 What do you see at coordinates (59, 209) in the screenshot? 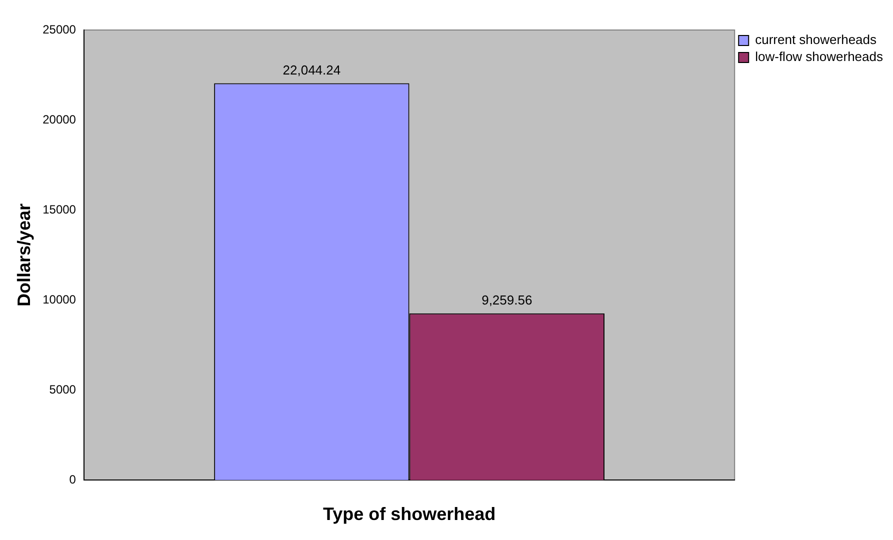
I see `y-tick-label: 15000` at bounding box center [59, 209].